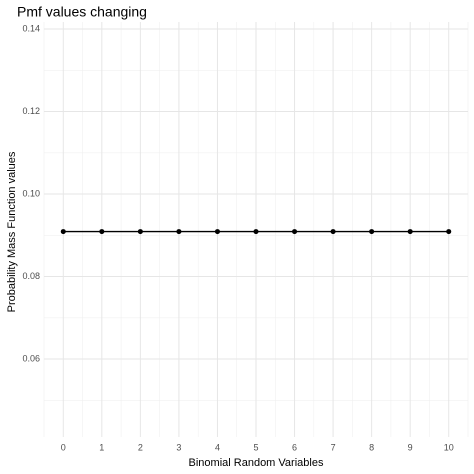 This screenshot has width=474, height=474. What do you see at coordinates (101, 447) in the screenshot?
I see `x-tick-label: 1` at bounding box center [101, 447].